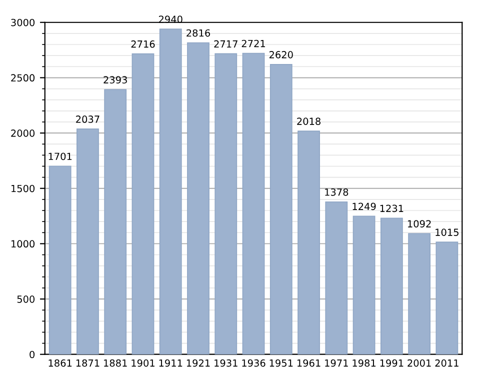 This screenshot has width=488, height=373. What do you see at coordinates (115, 363) in the screenshot?
I see `x-tick-label: 1881` at bounding box center [115, 363].